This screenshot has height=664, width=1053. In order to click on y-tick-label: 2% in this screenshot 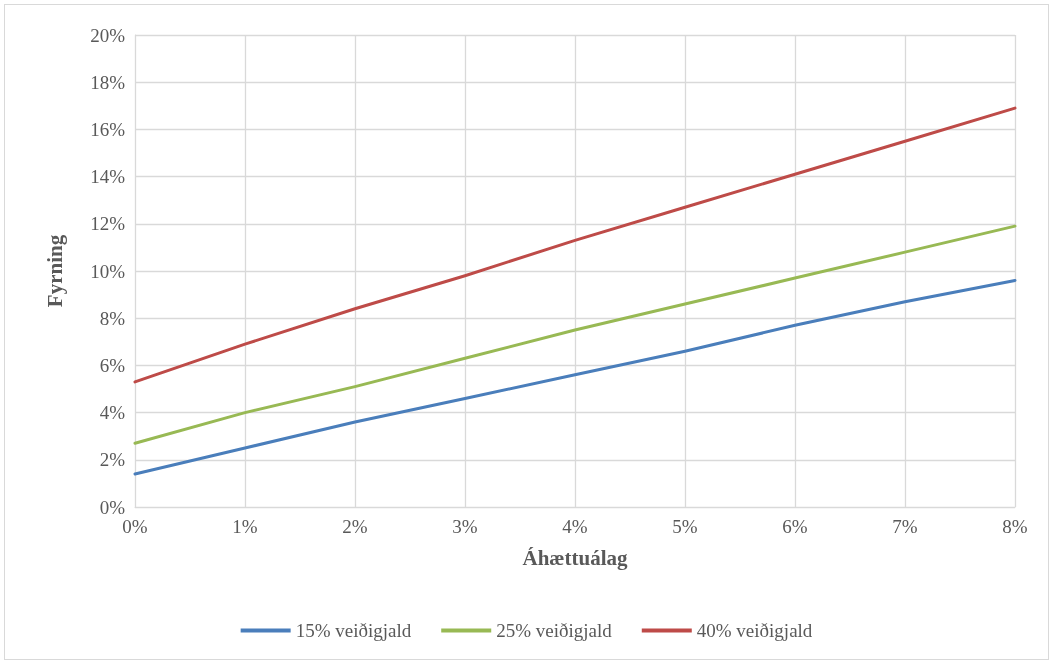, I will do `click(112, 460)`.